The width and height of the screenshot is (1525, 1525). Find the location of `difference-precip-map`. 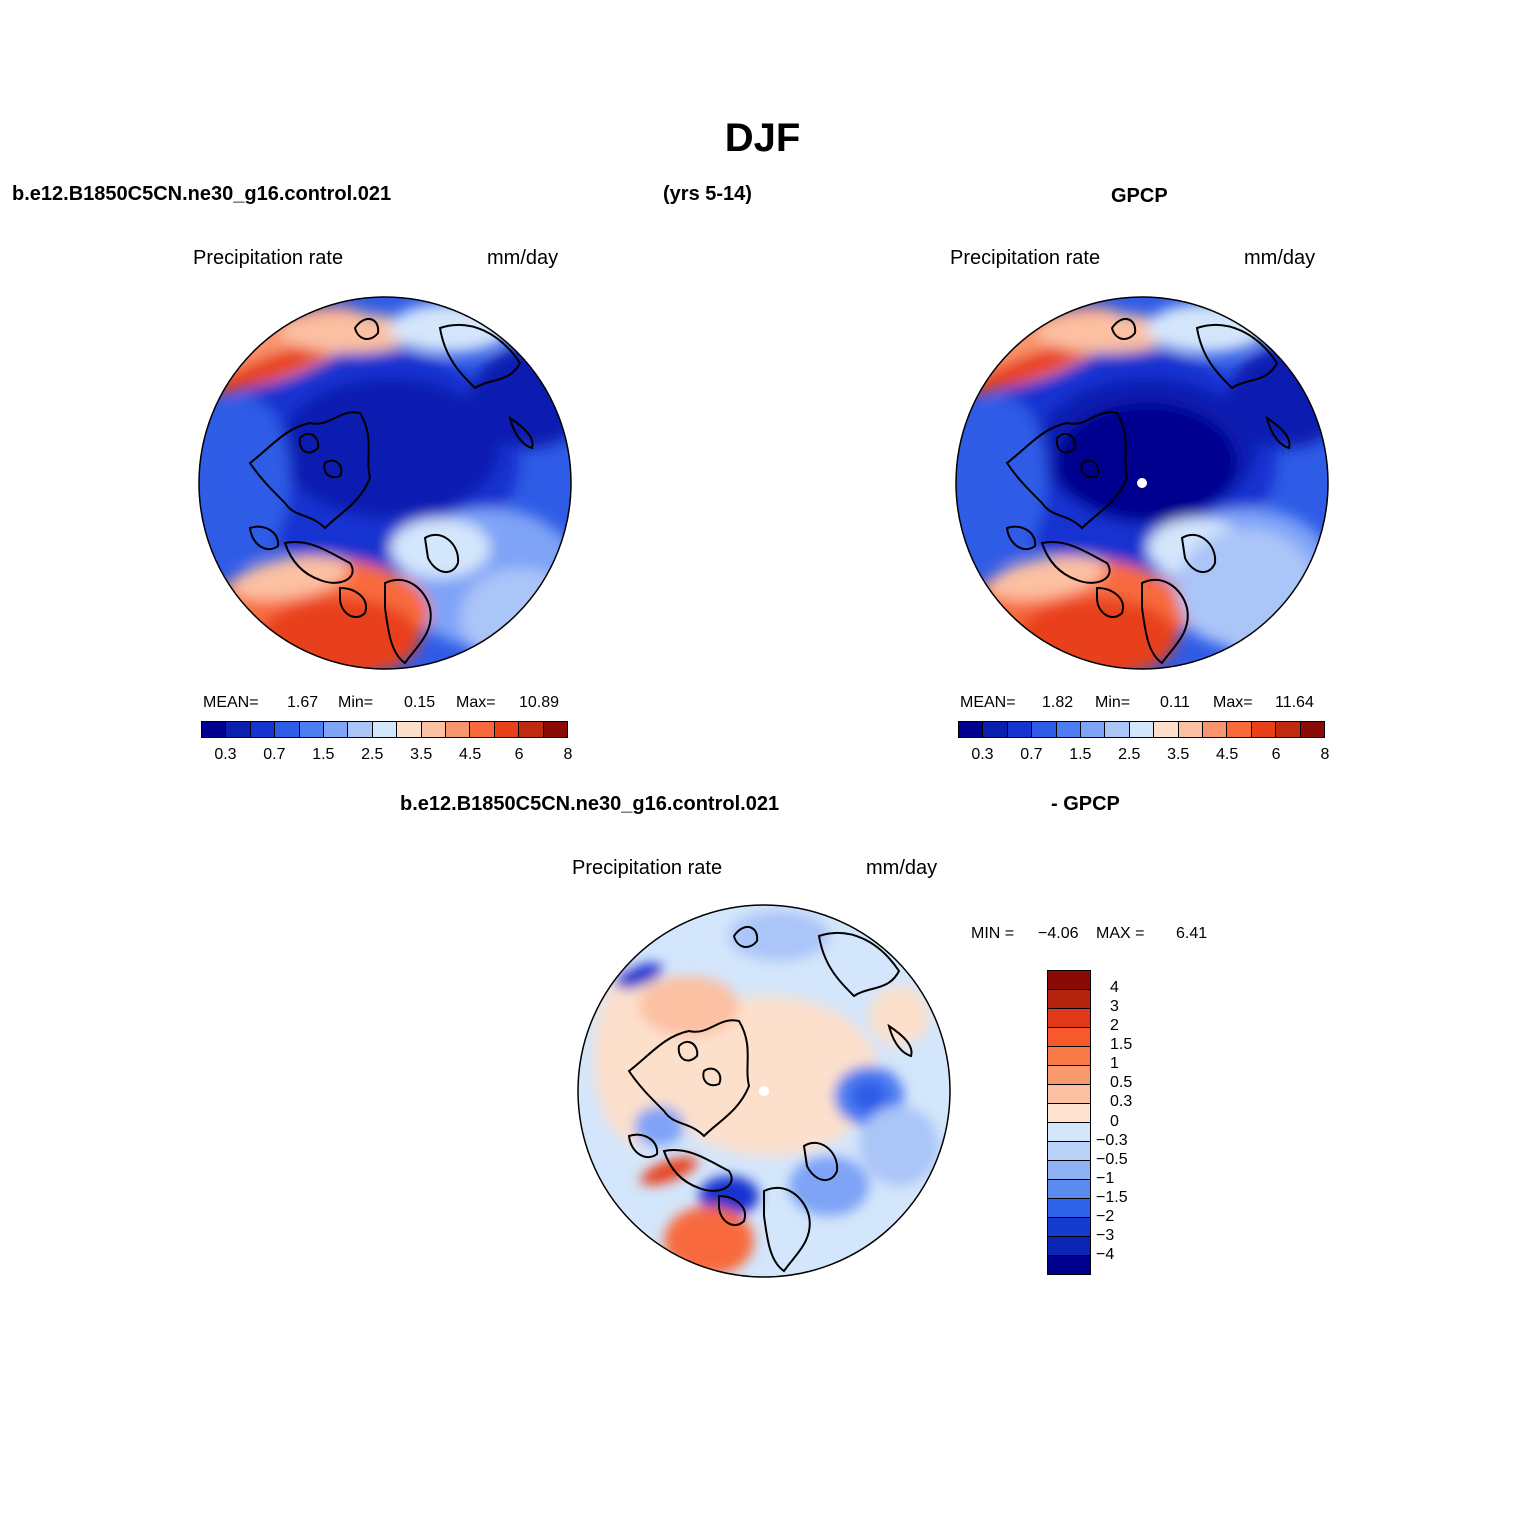

difference-precip-map is located at coordinates (764, 1091).